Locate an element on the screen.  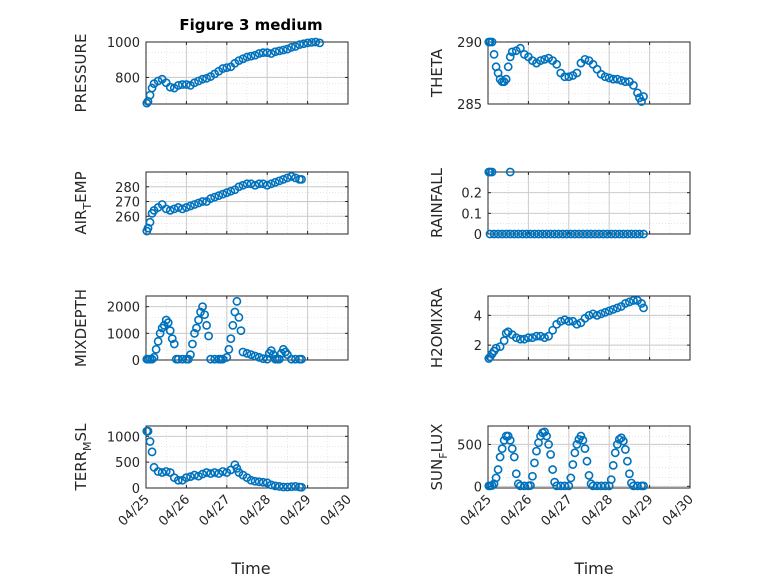
y-axis-label: H2OMIXRA is located at coordinates (437, 327).